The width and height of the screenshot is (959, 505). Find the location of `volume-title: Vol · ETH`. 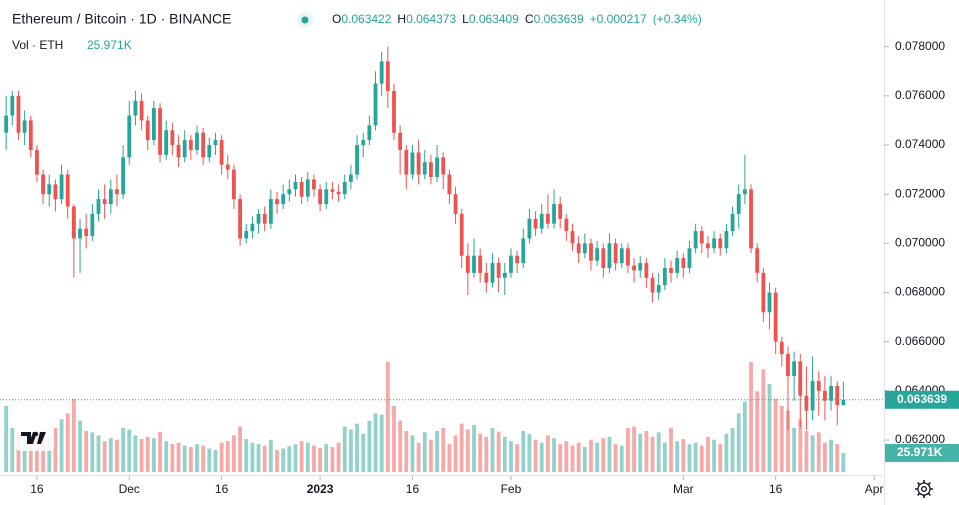

volume-title: Vol · ETH is located at coordinates (37, 45).